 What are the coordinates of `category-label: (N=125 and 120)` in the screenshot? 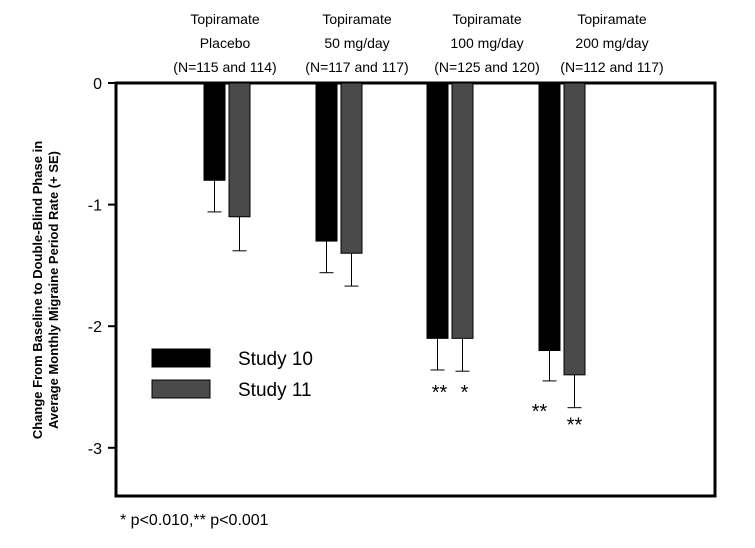 It's located at (486, 67).